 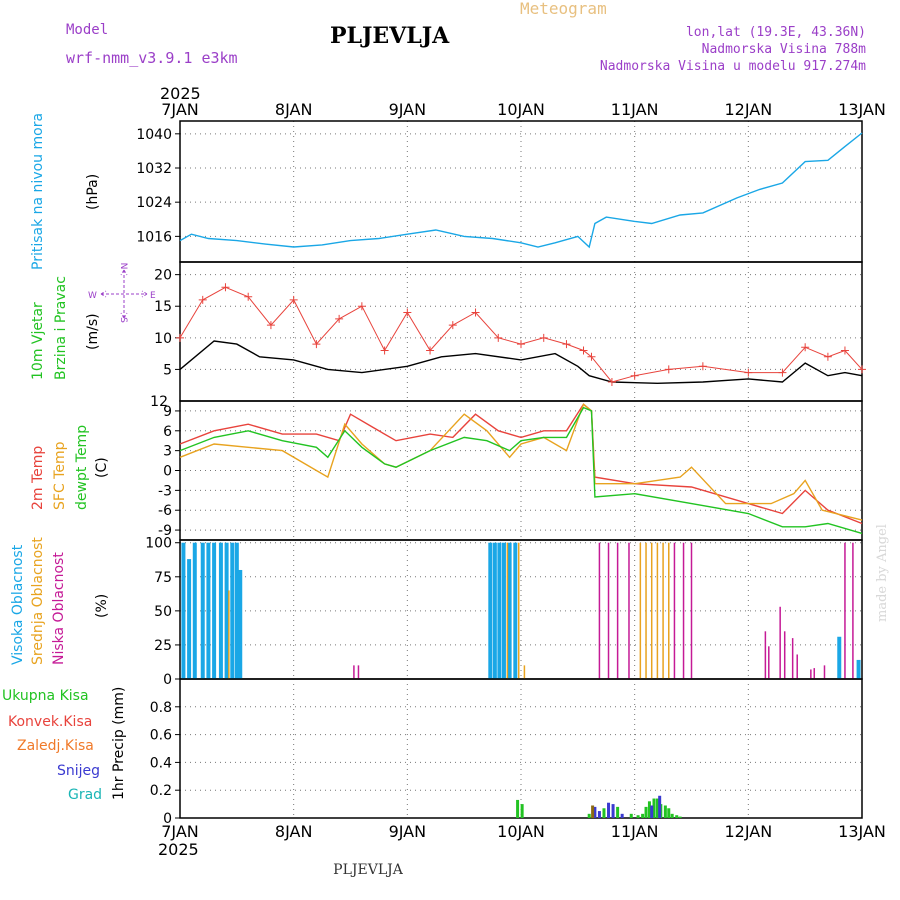 I want to click on bar-Zaledj-Kisa, so click(x=593, y=811).